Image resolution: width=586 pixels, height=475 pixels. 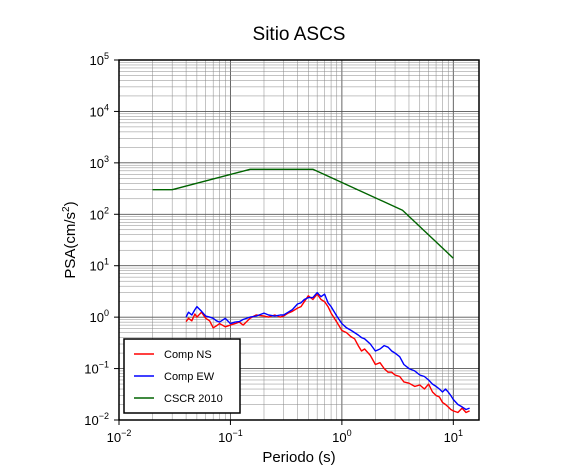 I want to click on y-tick-label: 10⁵, so click(x=99, y=59).